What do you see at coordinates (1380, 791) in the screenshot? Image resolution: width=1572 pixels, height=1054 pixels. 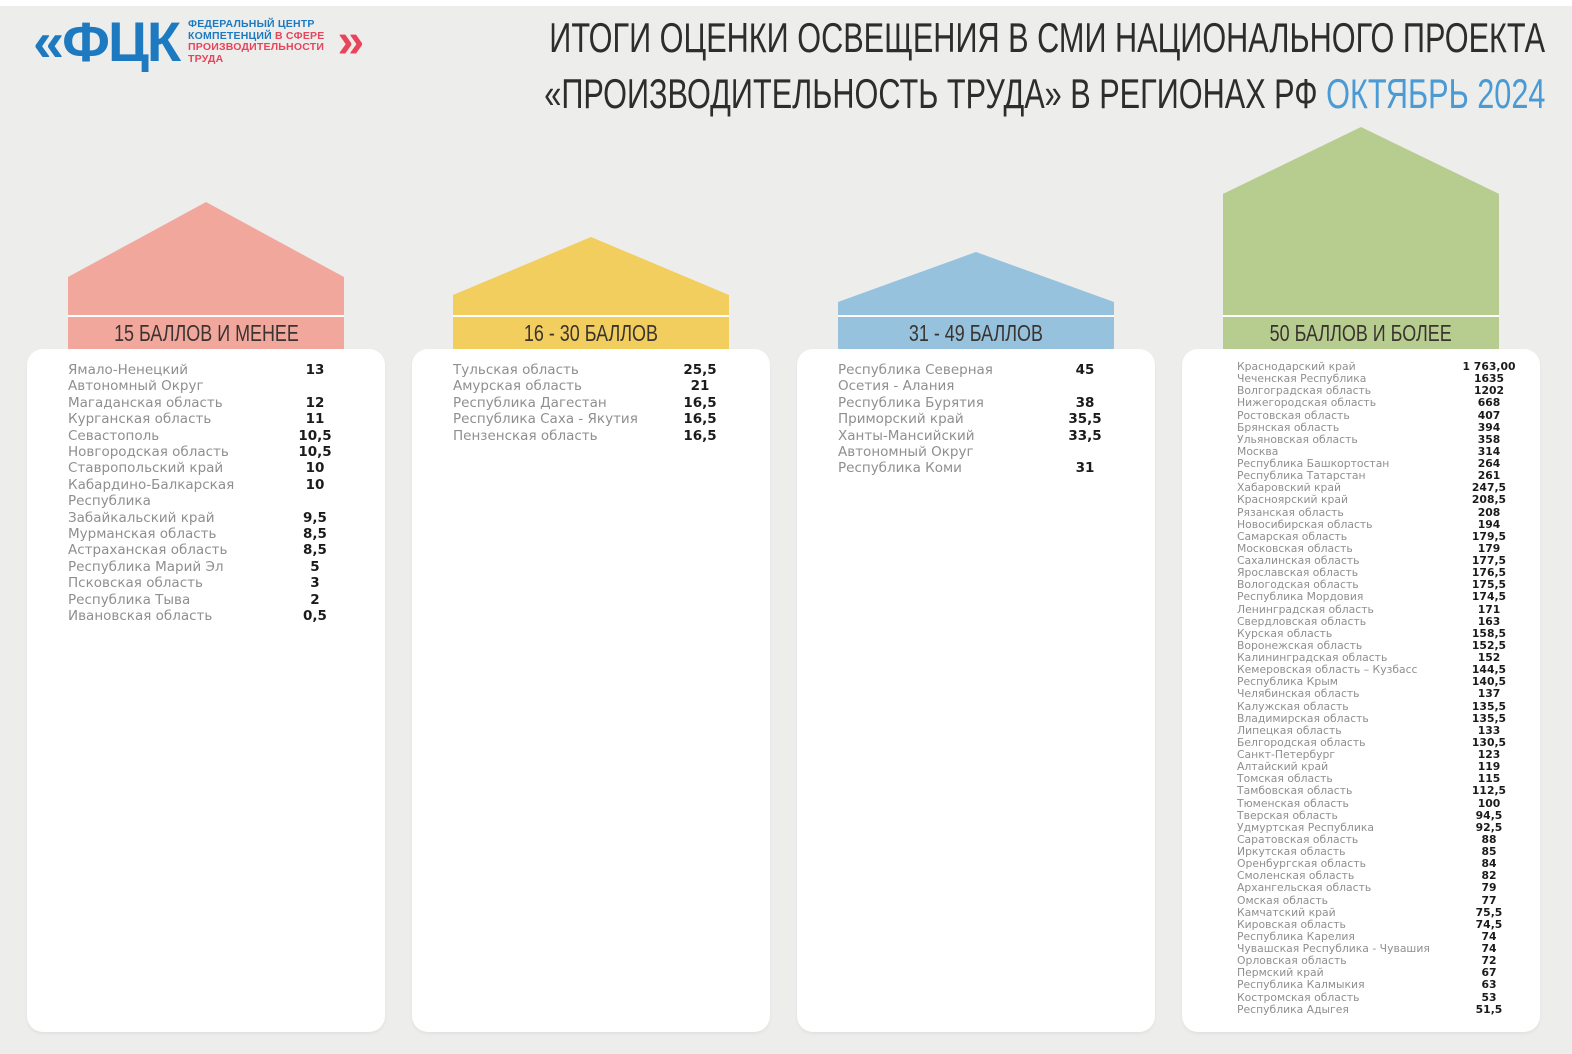 I see `region-row: Тамбовская область 112,5` at bounding box center [1380, 791].